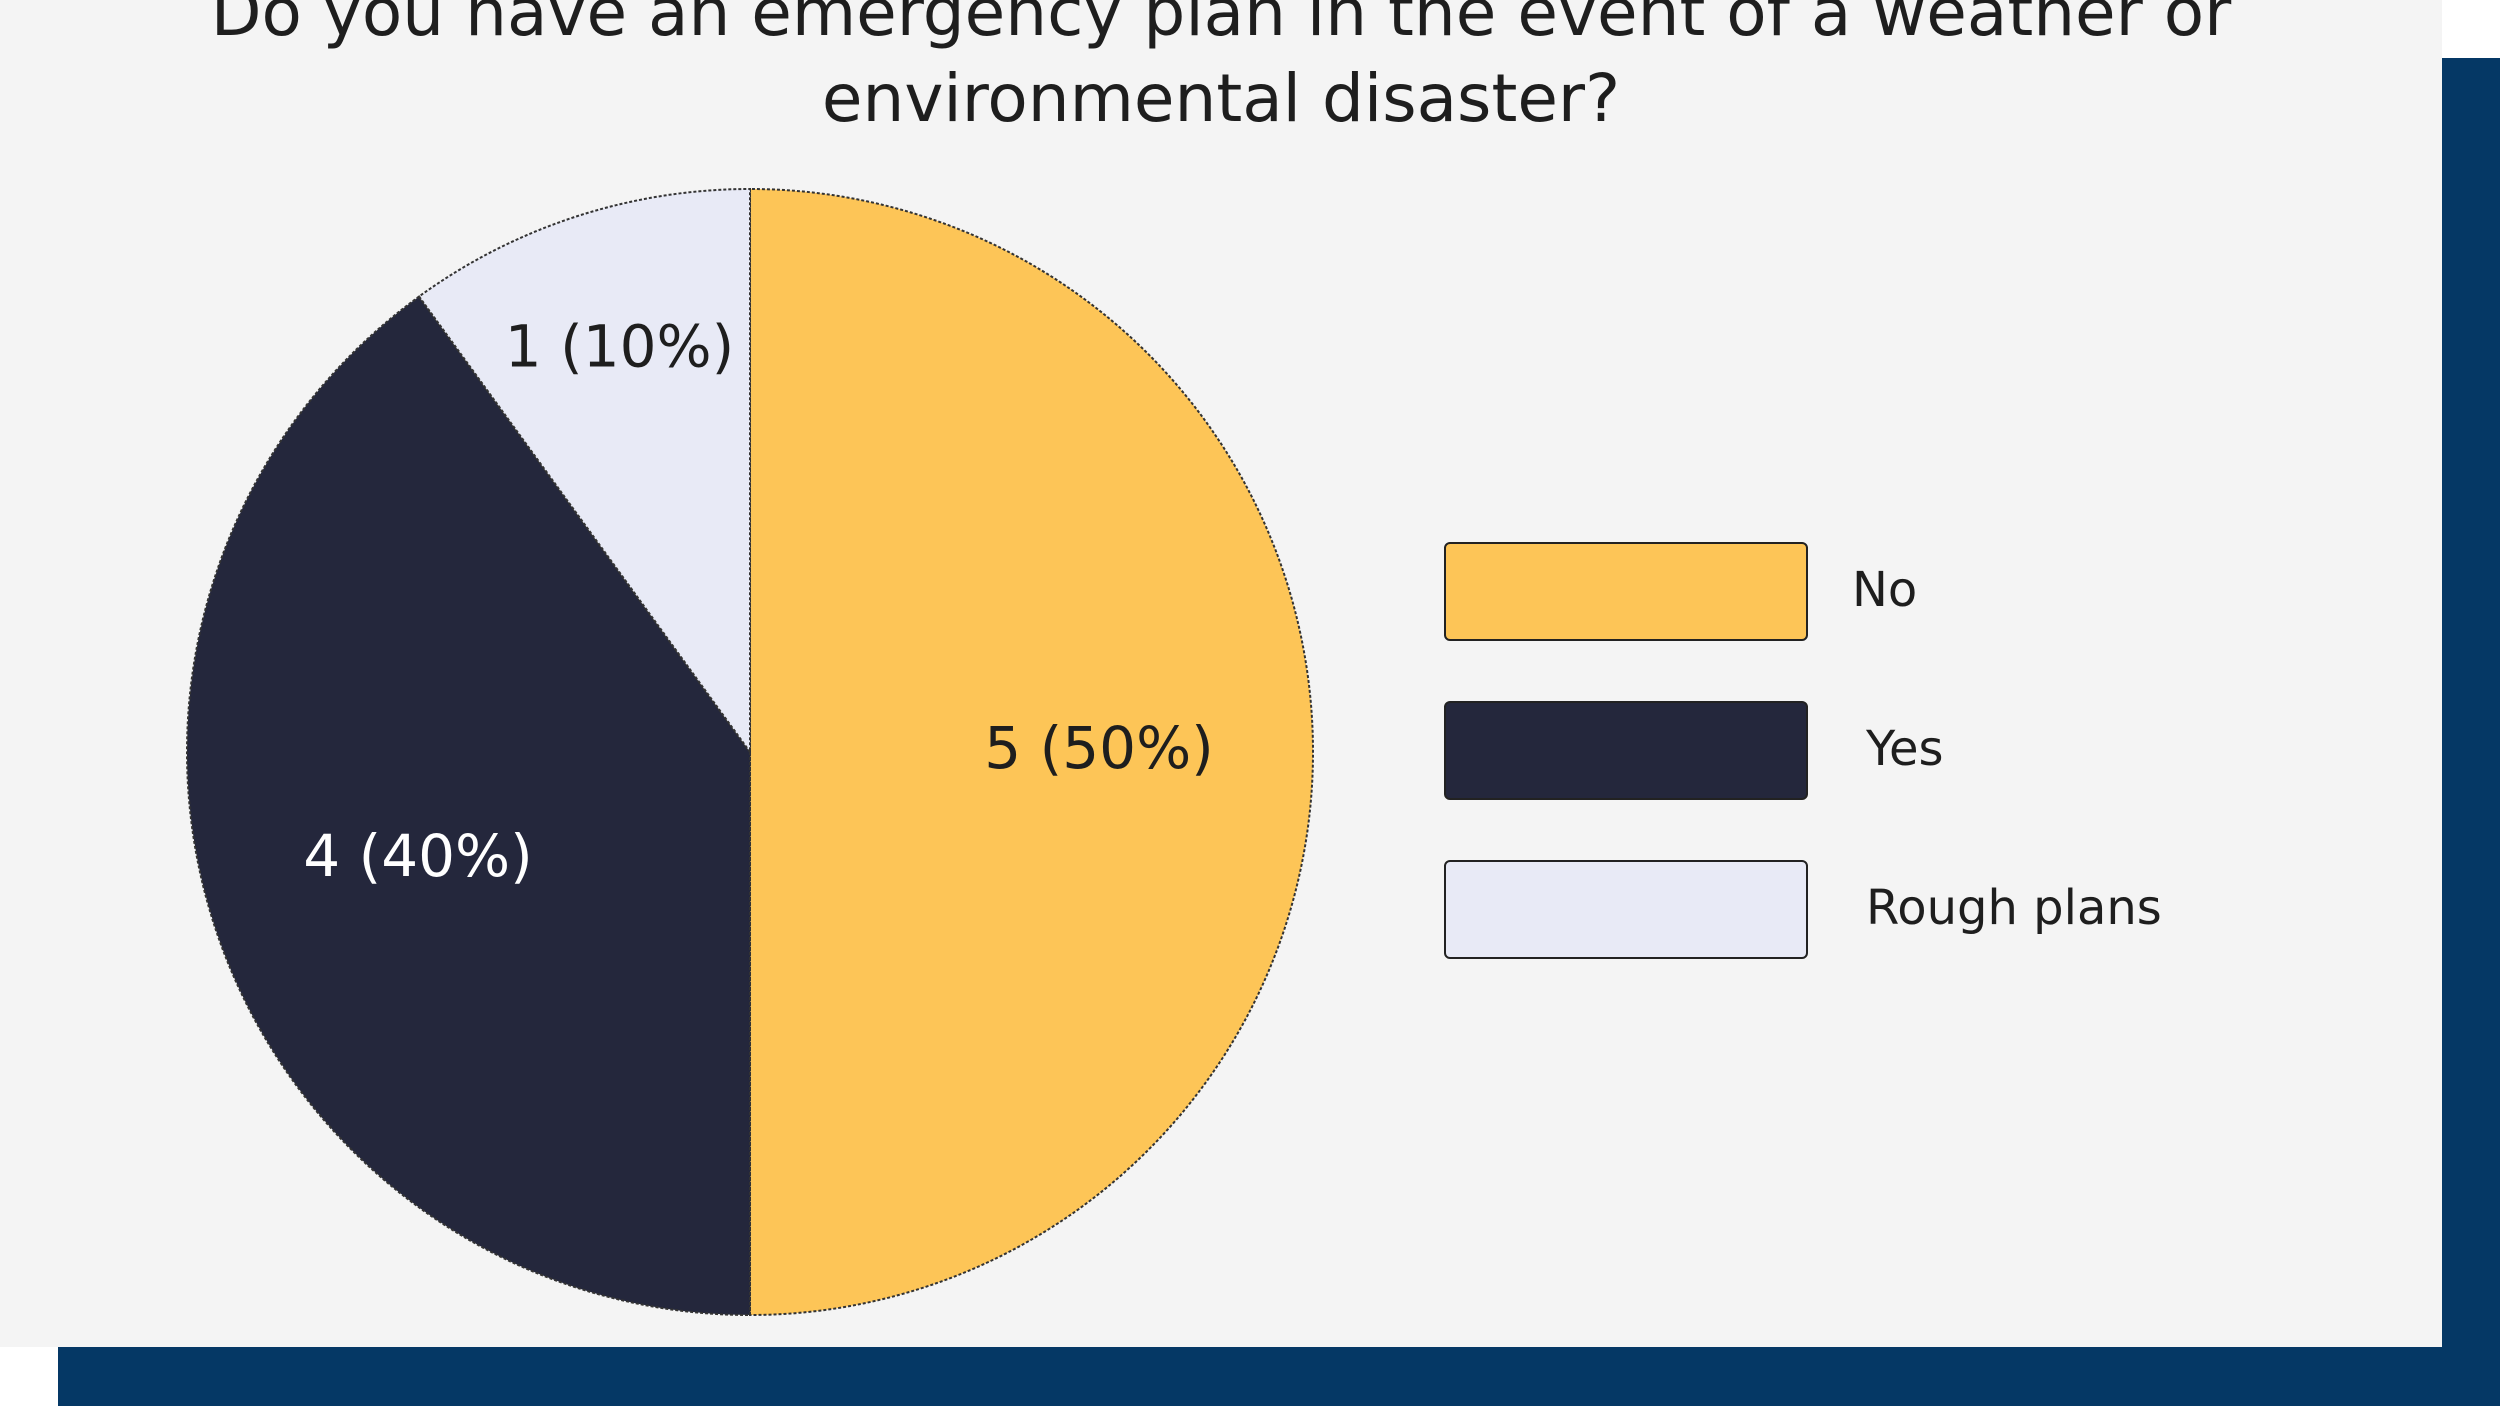 The width and height of the screenshot is (2500, 1406). What do you see at coordinates (1905, 749) in the screenshot?
I see `legend-label-yes: Yes` at bounding box center [1905, 749].